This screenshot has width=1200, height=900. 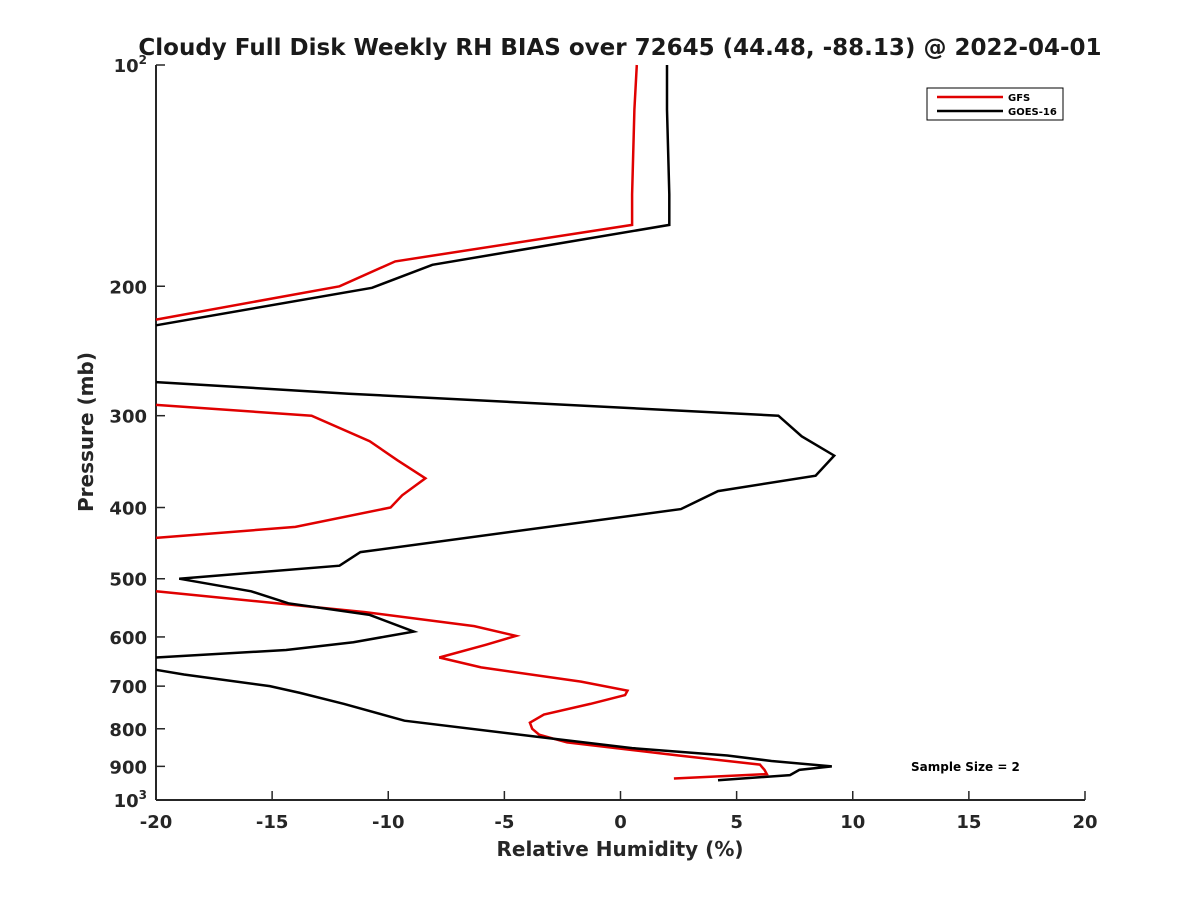 I want to click on y-tick-label: 10², so click(x=130, y=65).